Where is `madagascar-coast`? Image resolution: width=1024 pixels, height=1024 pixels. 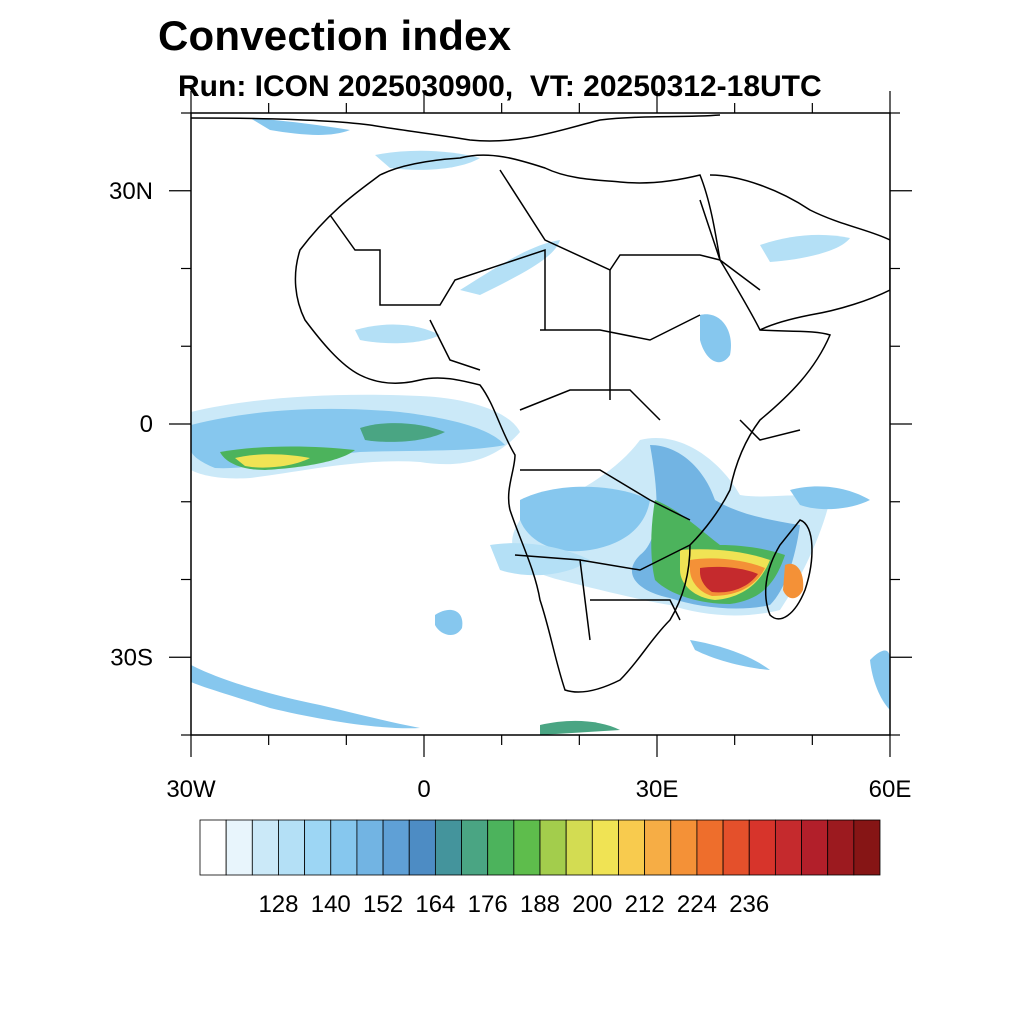 madagascar-coast is located at coordinates (788, 569).